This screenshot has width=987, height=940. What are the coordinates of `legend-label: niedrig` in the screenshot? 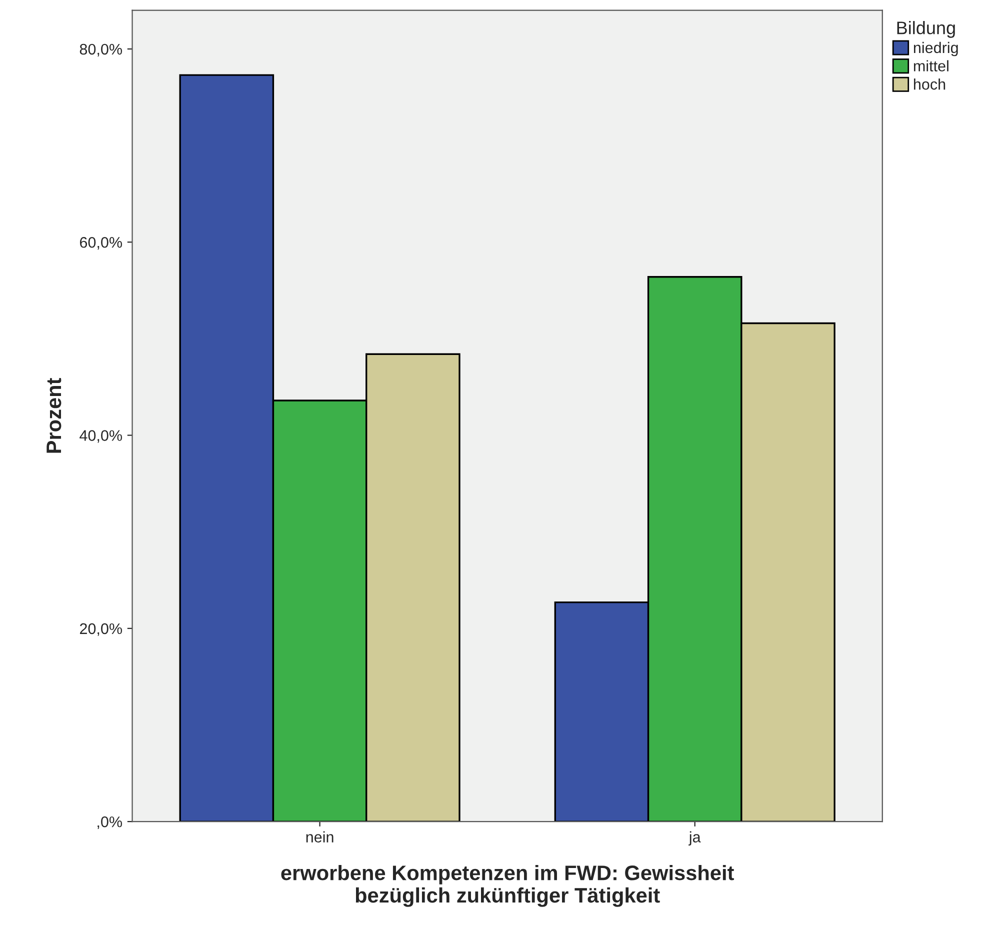 It's located at (936, 49).